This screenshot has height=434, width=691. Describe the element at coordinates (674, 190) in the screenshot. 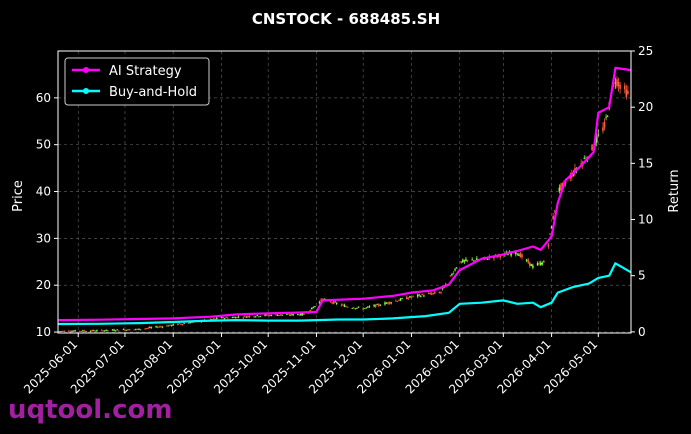

I see `y2-axis-label: Return` at that location.